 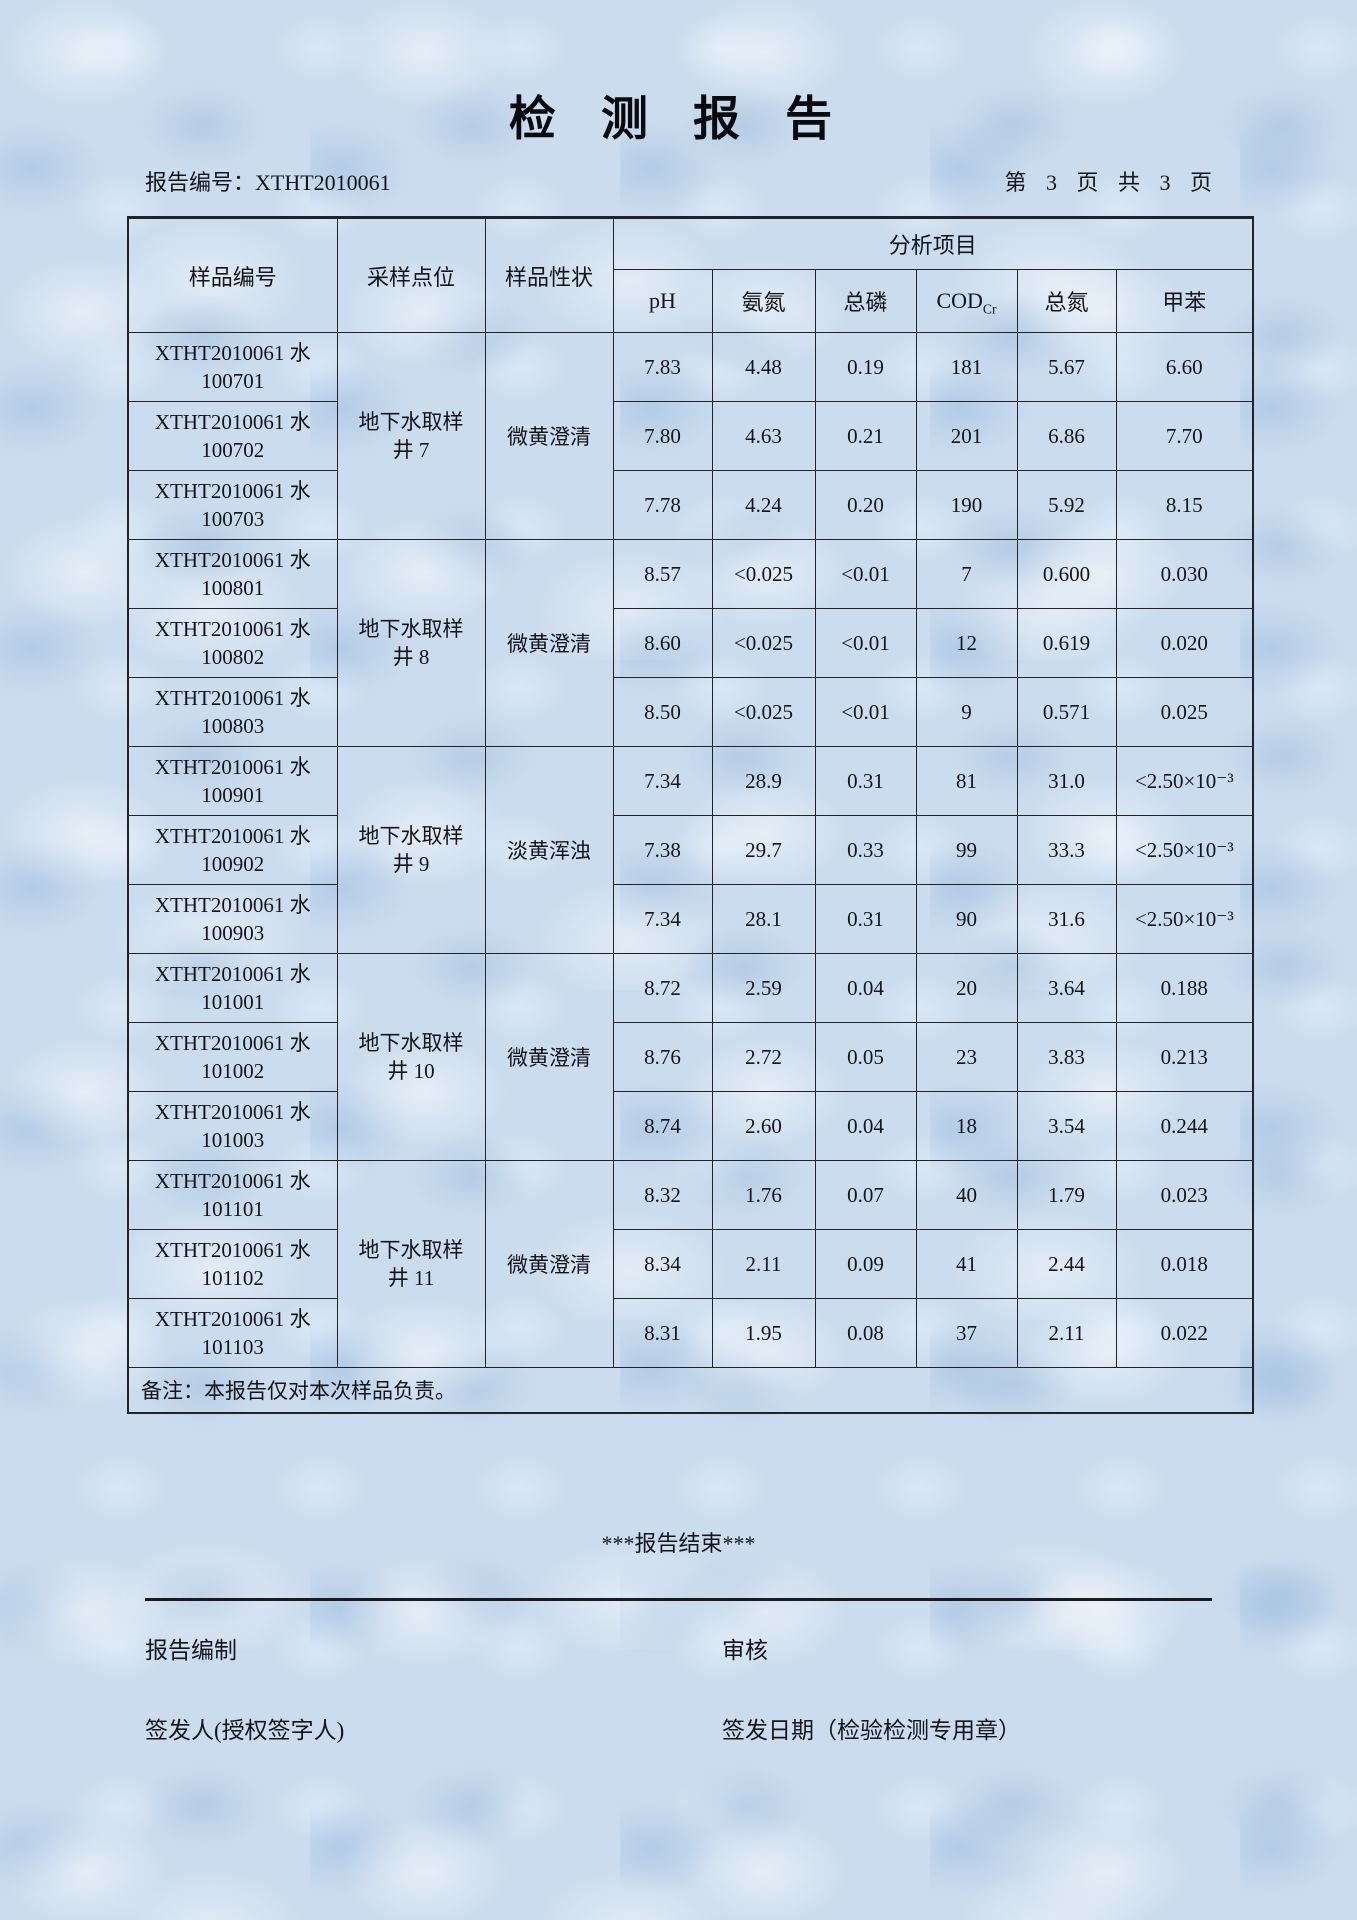 What do you see at coordinates (232, 1126) in the screenshot?
I see `sample-id-cell: XTHT2010061 水 101003` at bounding box center [232, 1126].